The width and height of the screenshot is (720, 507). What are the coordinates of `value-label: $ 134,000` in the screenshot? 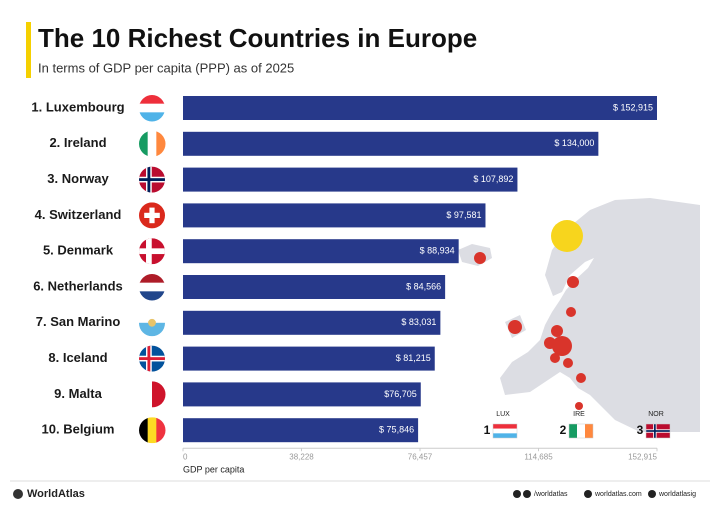 It's located at (574, 143).